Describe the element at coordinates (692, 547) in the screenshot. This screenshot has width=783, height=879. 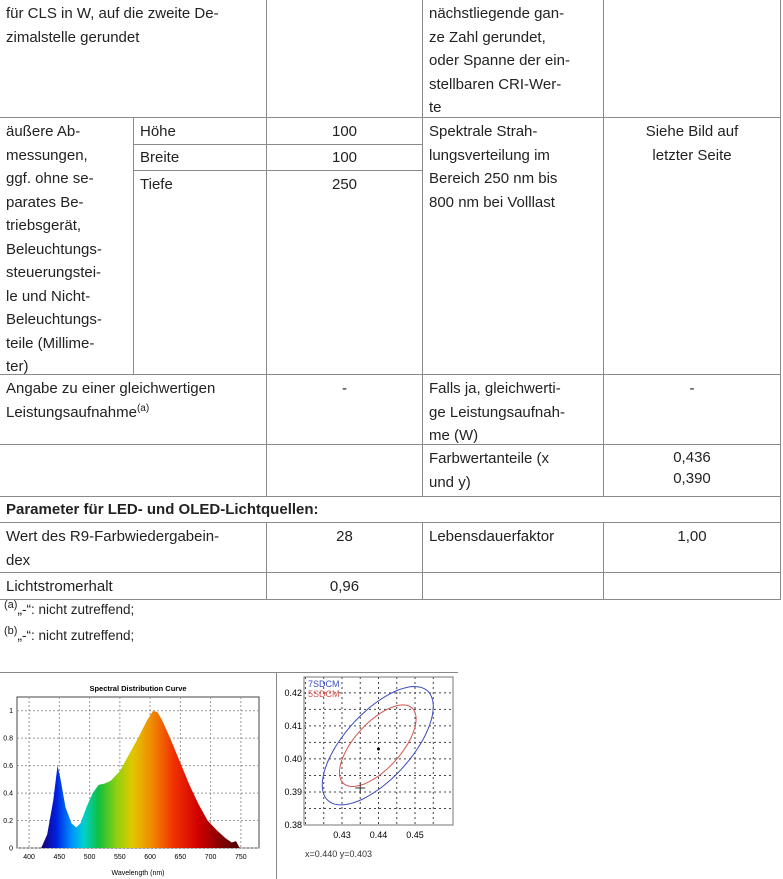
I see `lifetime-factor-value: 1,00` at that location.